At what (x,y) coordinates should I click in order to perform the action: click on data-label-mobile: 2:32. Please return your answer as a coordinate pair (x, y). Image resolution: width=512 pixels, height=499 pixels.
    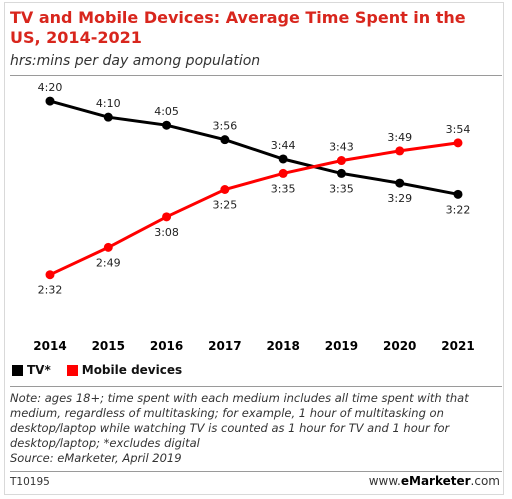
    Looking at the image, I should click on (50, 290).